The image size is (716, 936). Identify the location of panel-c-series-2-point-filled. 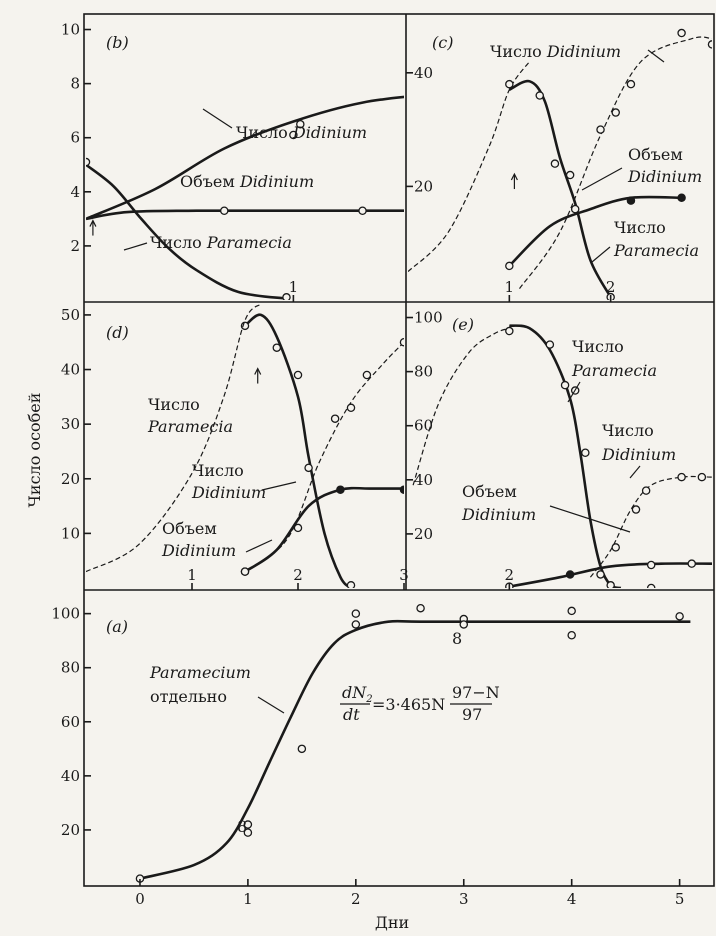
(681, 198).